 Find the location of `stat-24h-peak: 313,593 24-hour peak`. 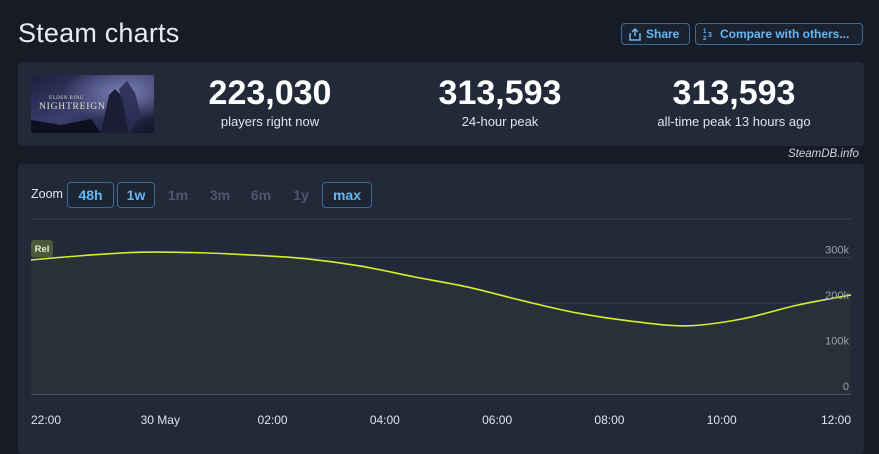

stat-24h-peak: 313,593 24-hour peak is located at coordinates (500, 101).